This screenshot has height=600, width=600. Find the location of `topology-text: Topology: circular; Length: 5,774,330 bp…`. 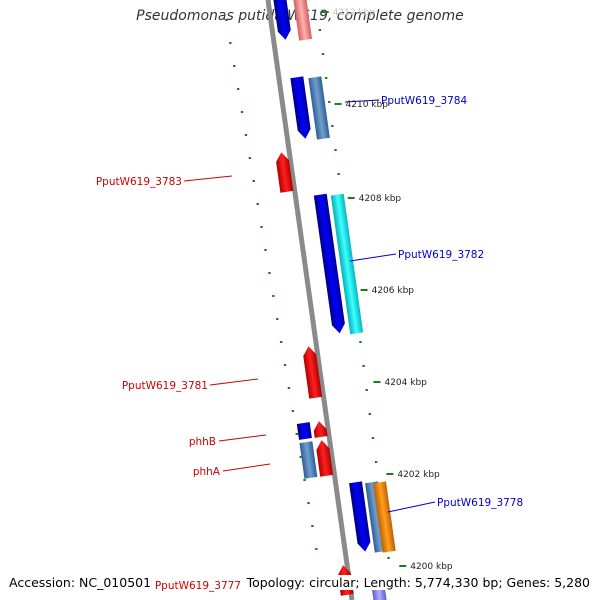

topology-text: Topology: circular; Length: 5,774,330 bp… is located at coordinates (416, 582).